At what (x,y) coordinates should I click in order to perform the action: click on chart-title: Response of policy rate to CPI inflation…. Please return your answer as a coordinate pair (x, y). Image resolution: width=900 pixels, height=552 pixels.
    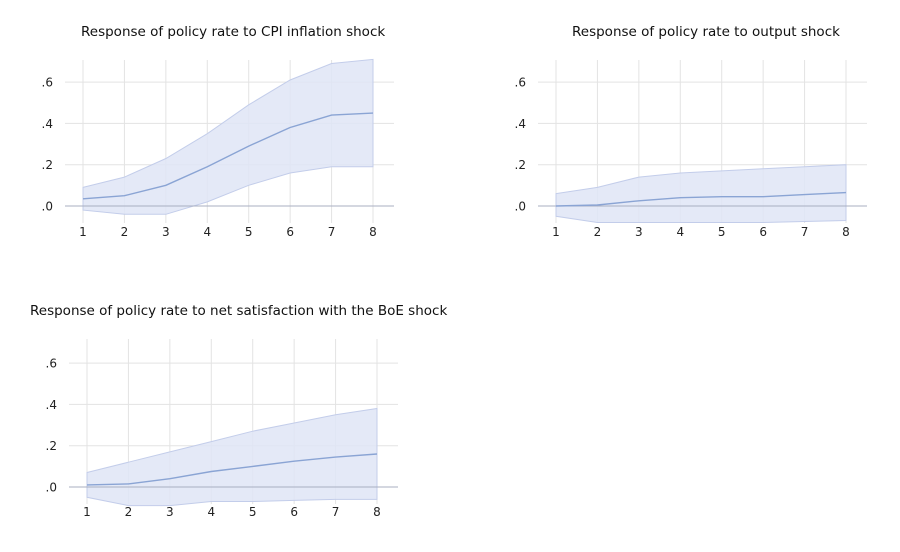
    Looking at the image, I should click on (233, 32).